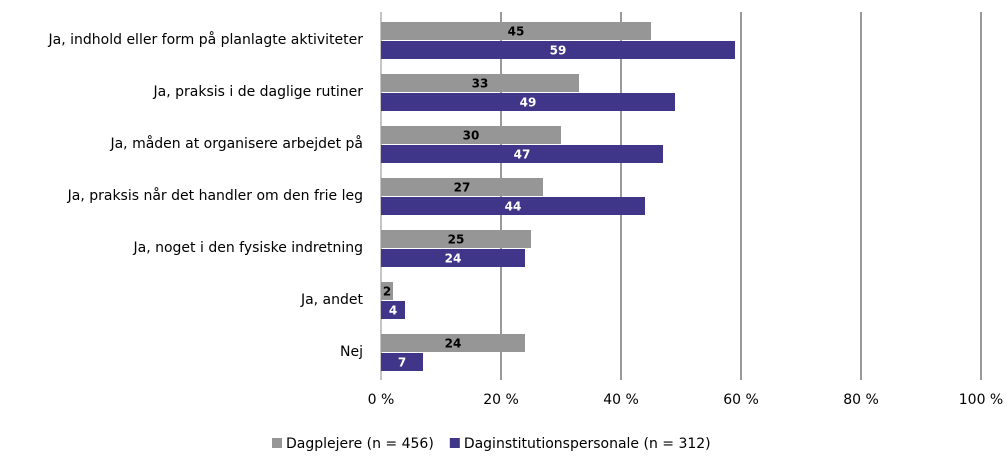  I want to click on value-label: 7, so click(402, 363).